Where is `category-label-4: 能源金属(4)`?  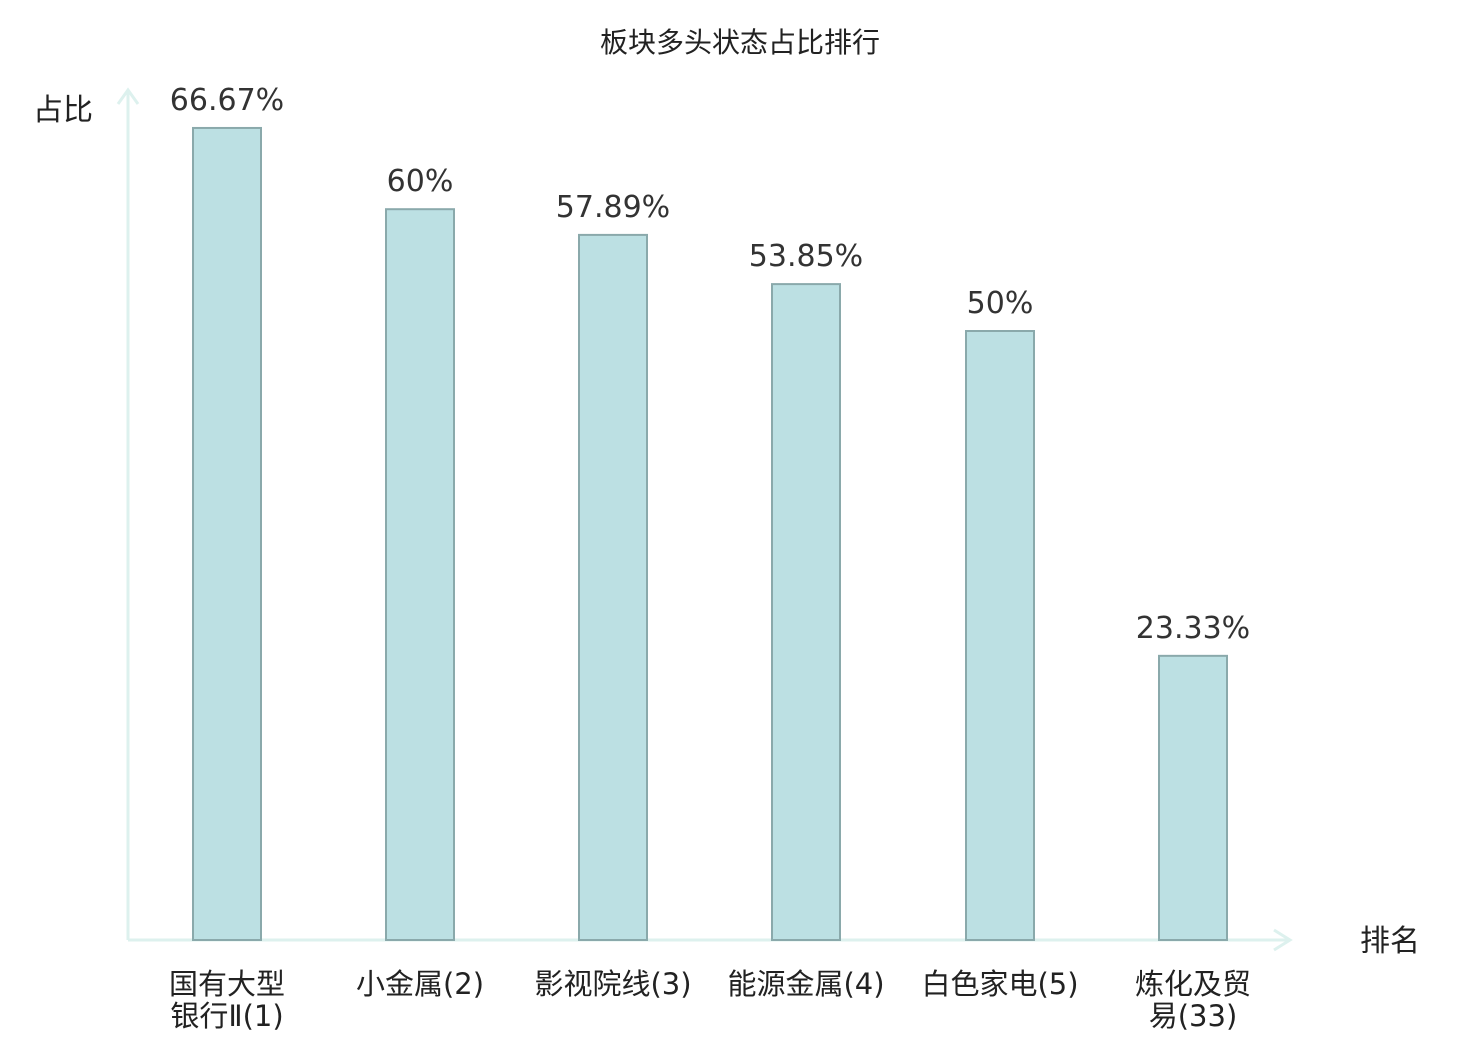
category-label-4: 能源金属(4) is located at coordinates (805, 984).